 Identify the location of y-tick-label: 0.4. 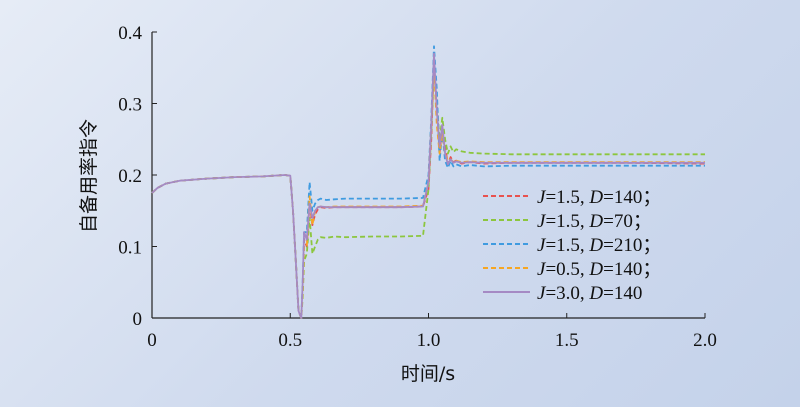
(130, 33).